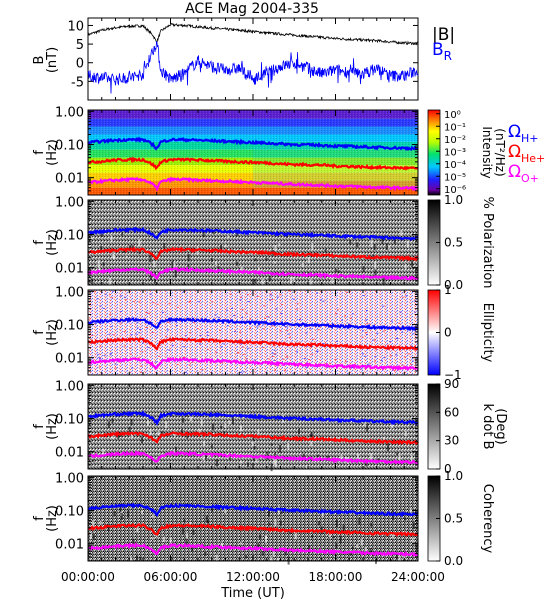 The width and height of the screenshot is (550, 600). What do you see at coordinates (253, 58) in the screenshot?
I see `panel-mag-series` at bounding box center [253, 58].